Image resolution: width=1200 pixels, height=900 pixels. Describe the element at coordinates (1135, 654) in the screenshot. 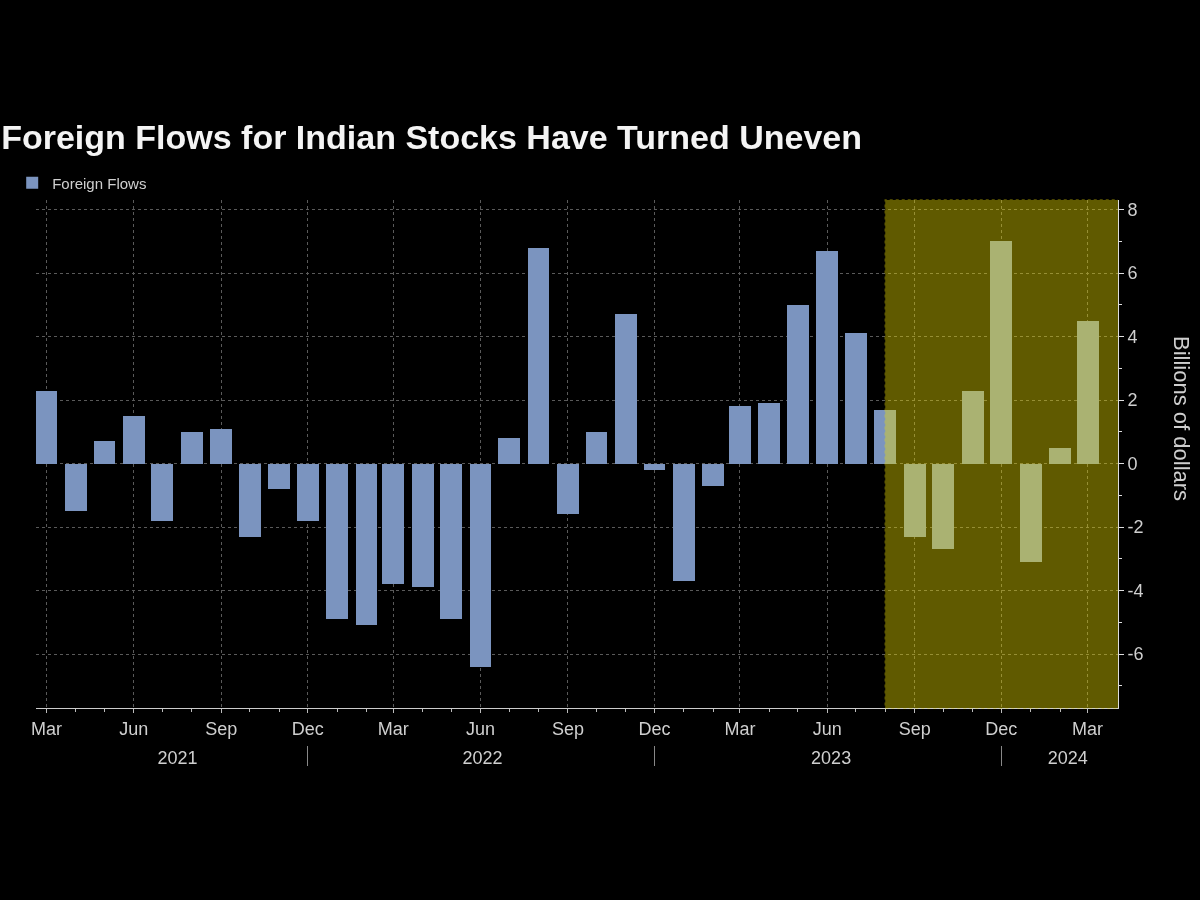

I see `y-tick-label: -6` at that location.